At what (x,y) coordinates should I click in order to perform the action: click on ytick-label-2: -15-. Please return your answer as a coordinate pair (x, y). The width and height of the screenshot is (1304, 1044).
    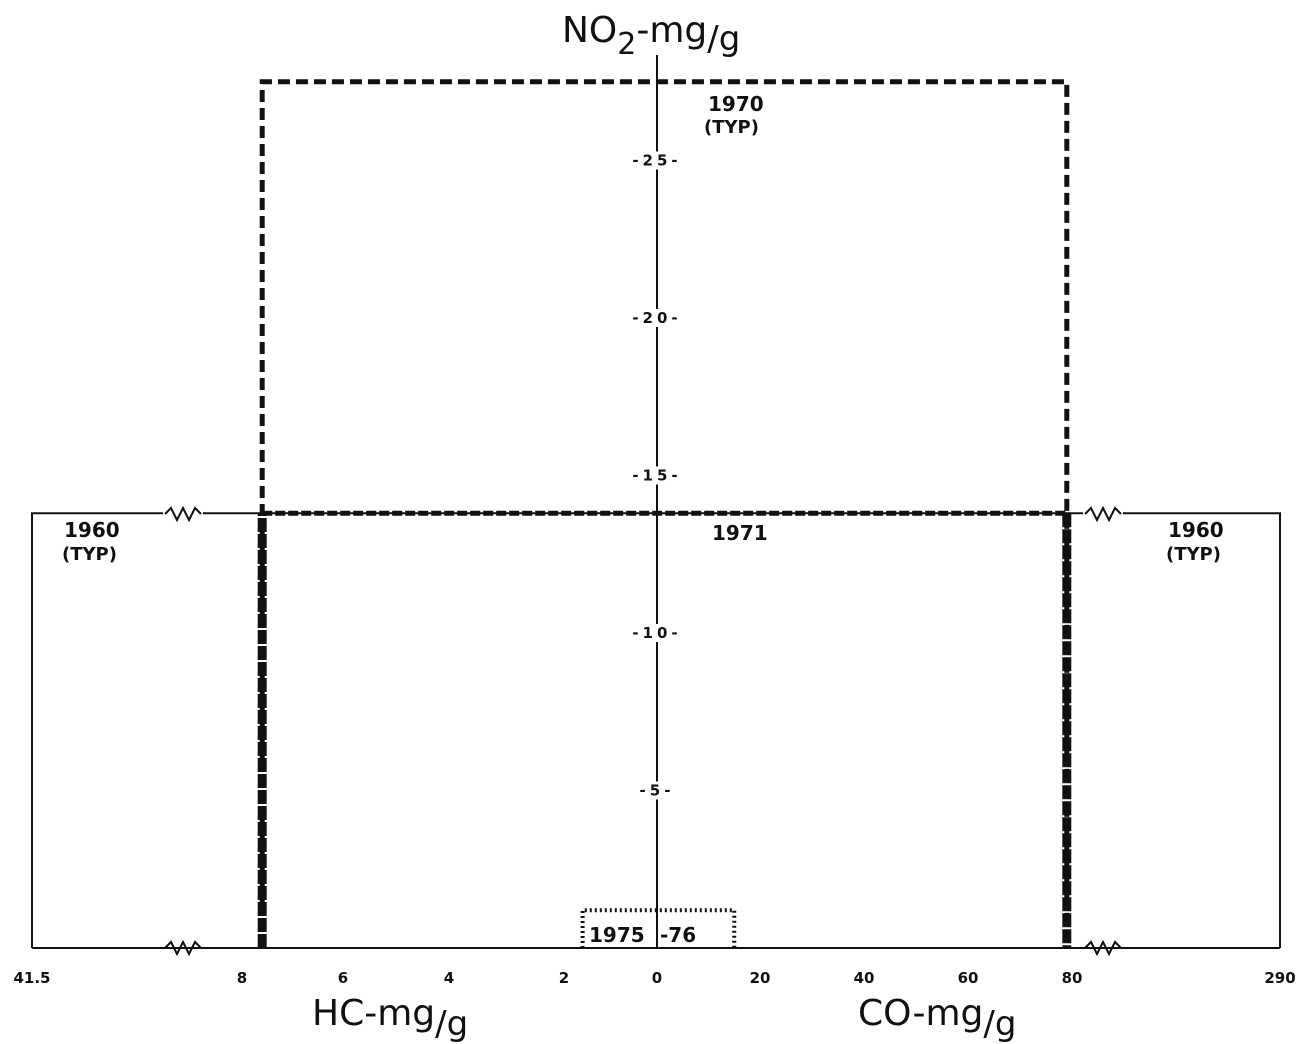
    Looking at the image, I should click on (656, 476).